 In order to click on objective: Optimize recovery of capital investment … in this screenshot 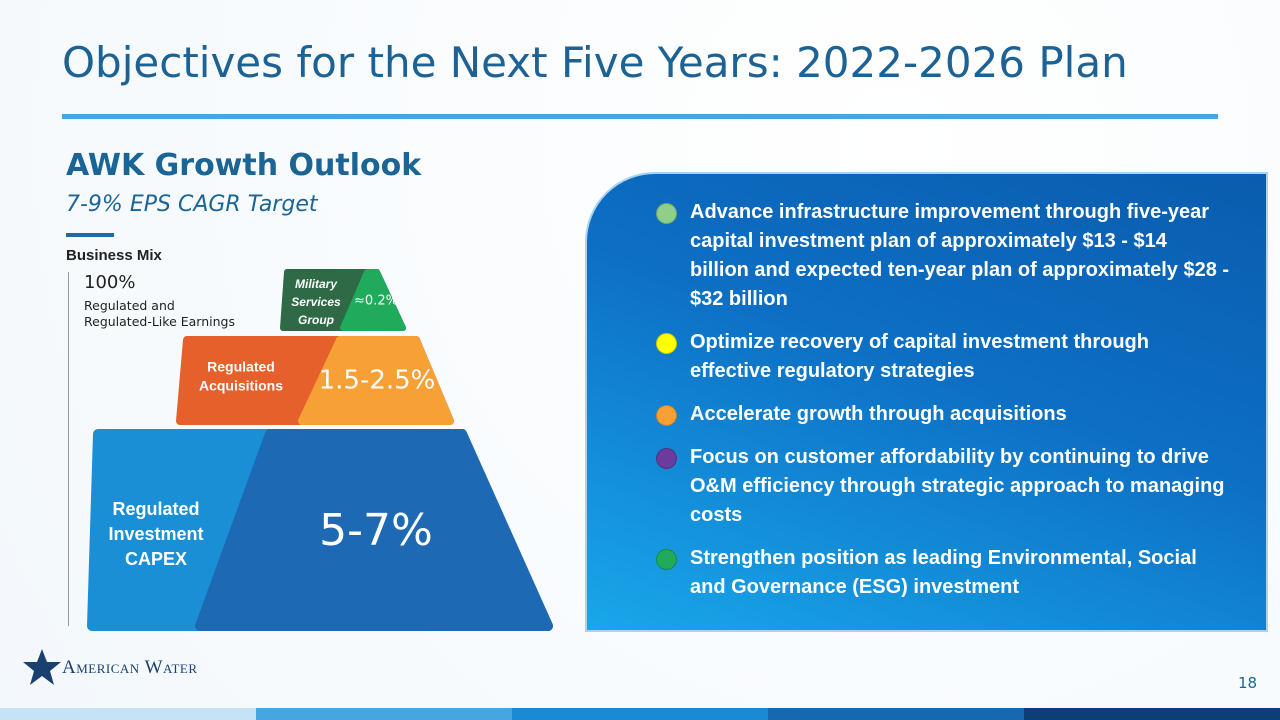, I will do `click(940, 357)`.